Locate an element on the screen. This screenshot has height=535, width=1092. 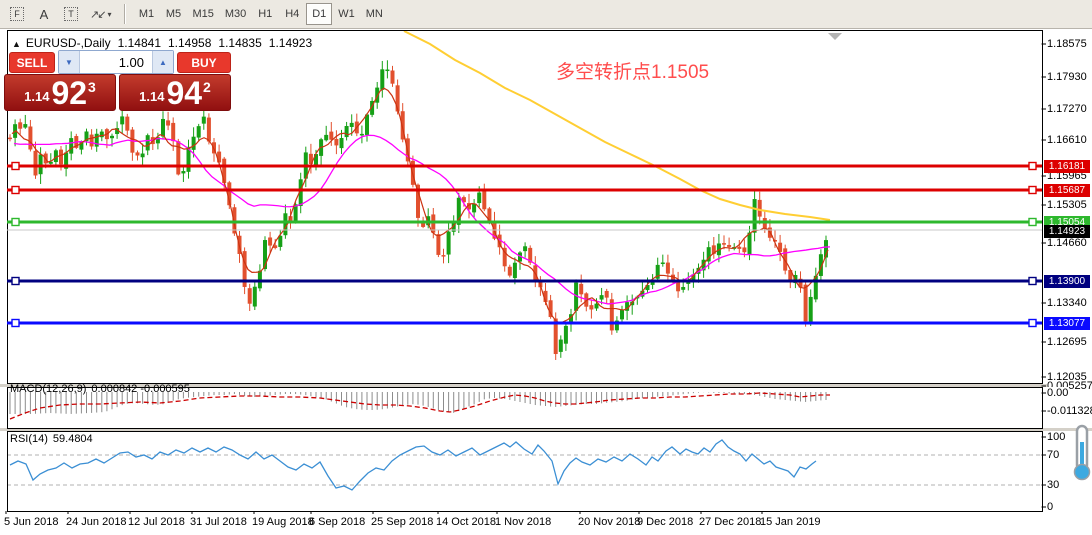
ma-yellow-line is located at coordinates (617, 126).